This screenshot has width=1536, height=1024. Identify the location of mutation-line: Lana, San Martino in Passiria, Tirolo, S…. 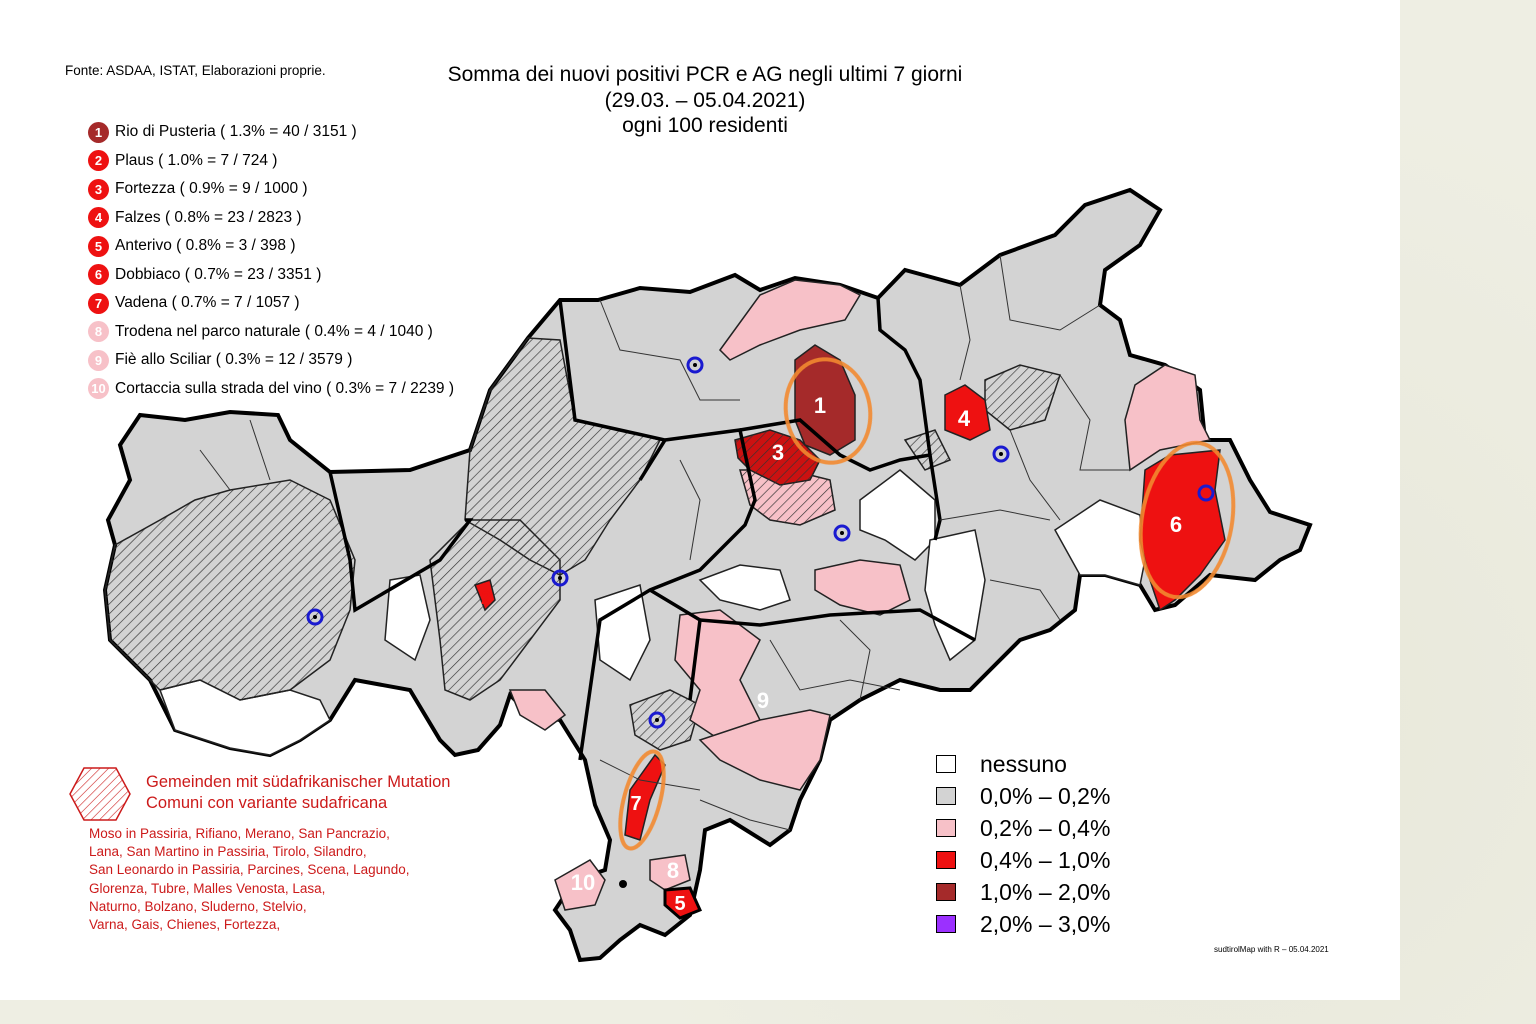
(228, 852).